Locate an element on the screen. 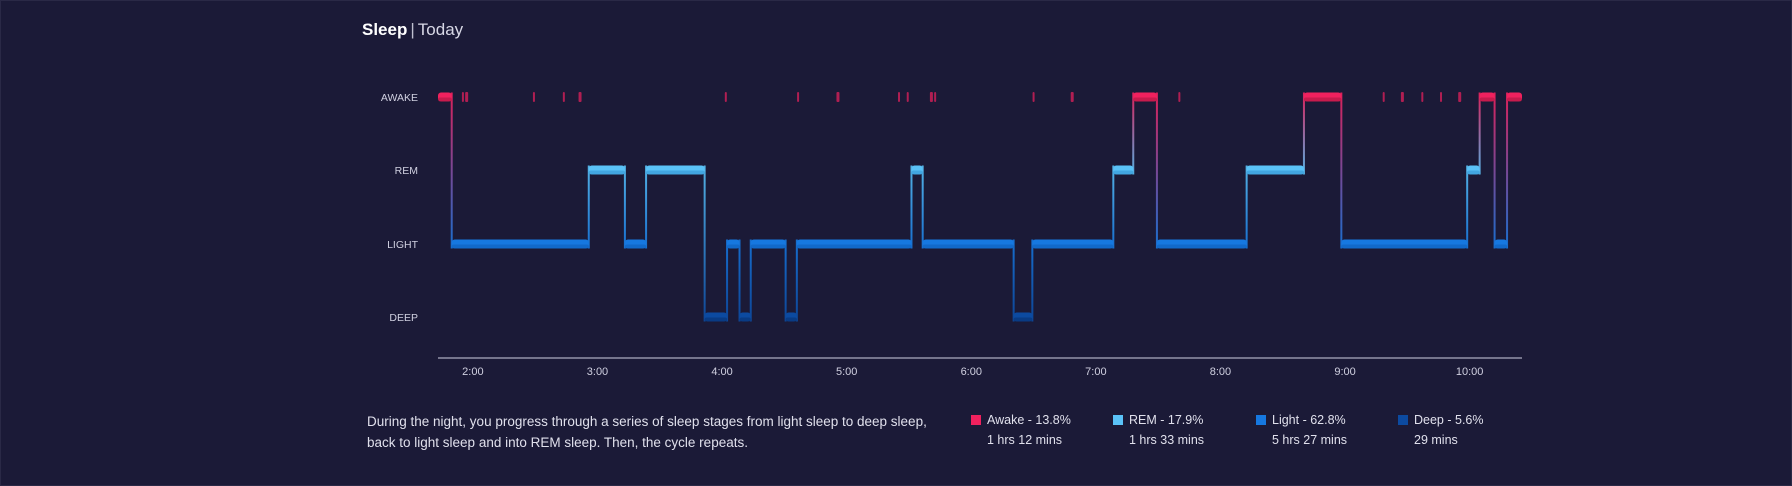  x-tick-label: 9:00 is located at coordinates (1344, 372).